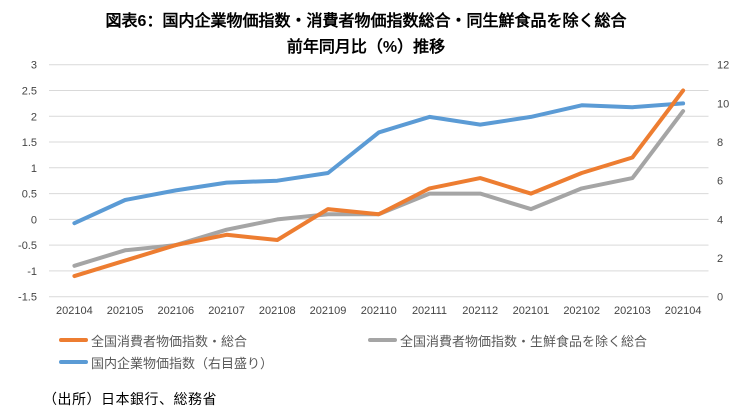 The height and width of the screenshot is (418, 756). I want to click on svg-text: -1, so click(32, 272).